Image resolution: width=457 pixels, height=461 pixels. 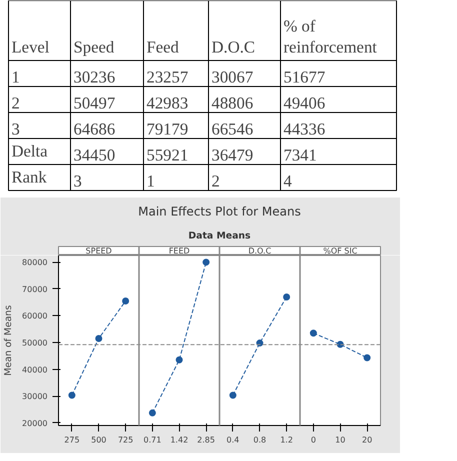 What do you see at coordinates (72, 440) in the screenshot?
I see `x-tick-label: 275` at bounding box center [72, 440].